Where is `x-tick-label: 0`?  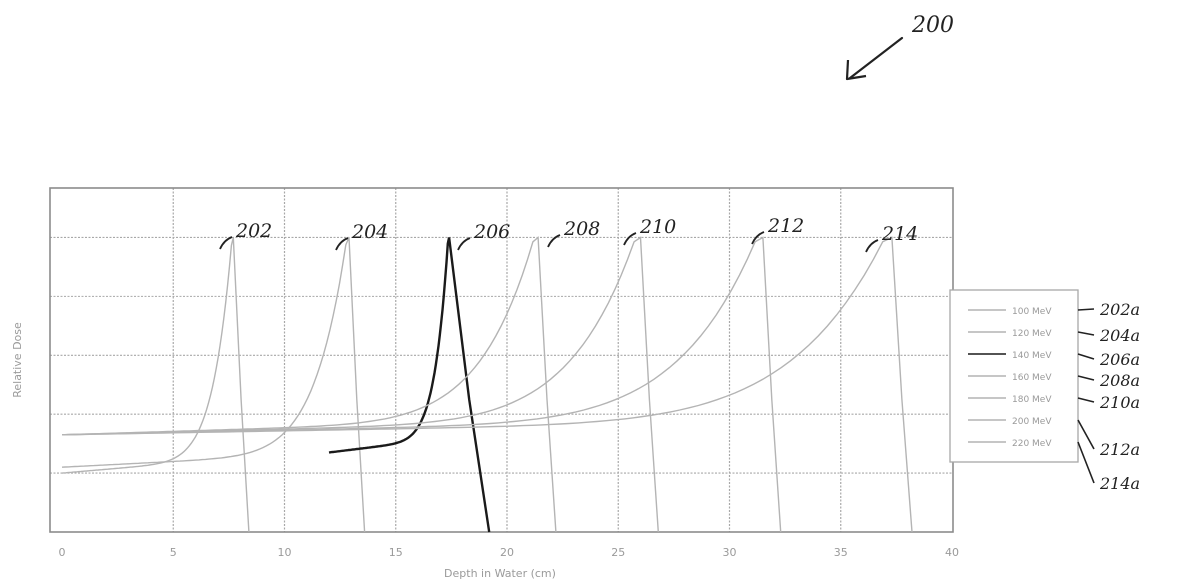 x-tick-label: 0 is located at coordinates (62, 552).